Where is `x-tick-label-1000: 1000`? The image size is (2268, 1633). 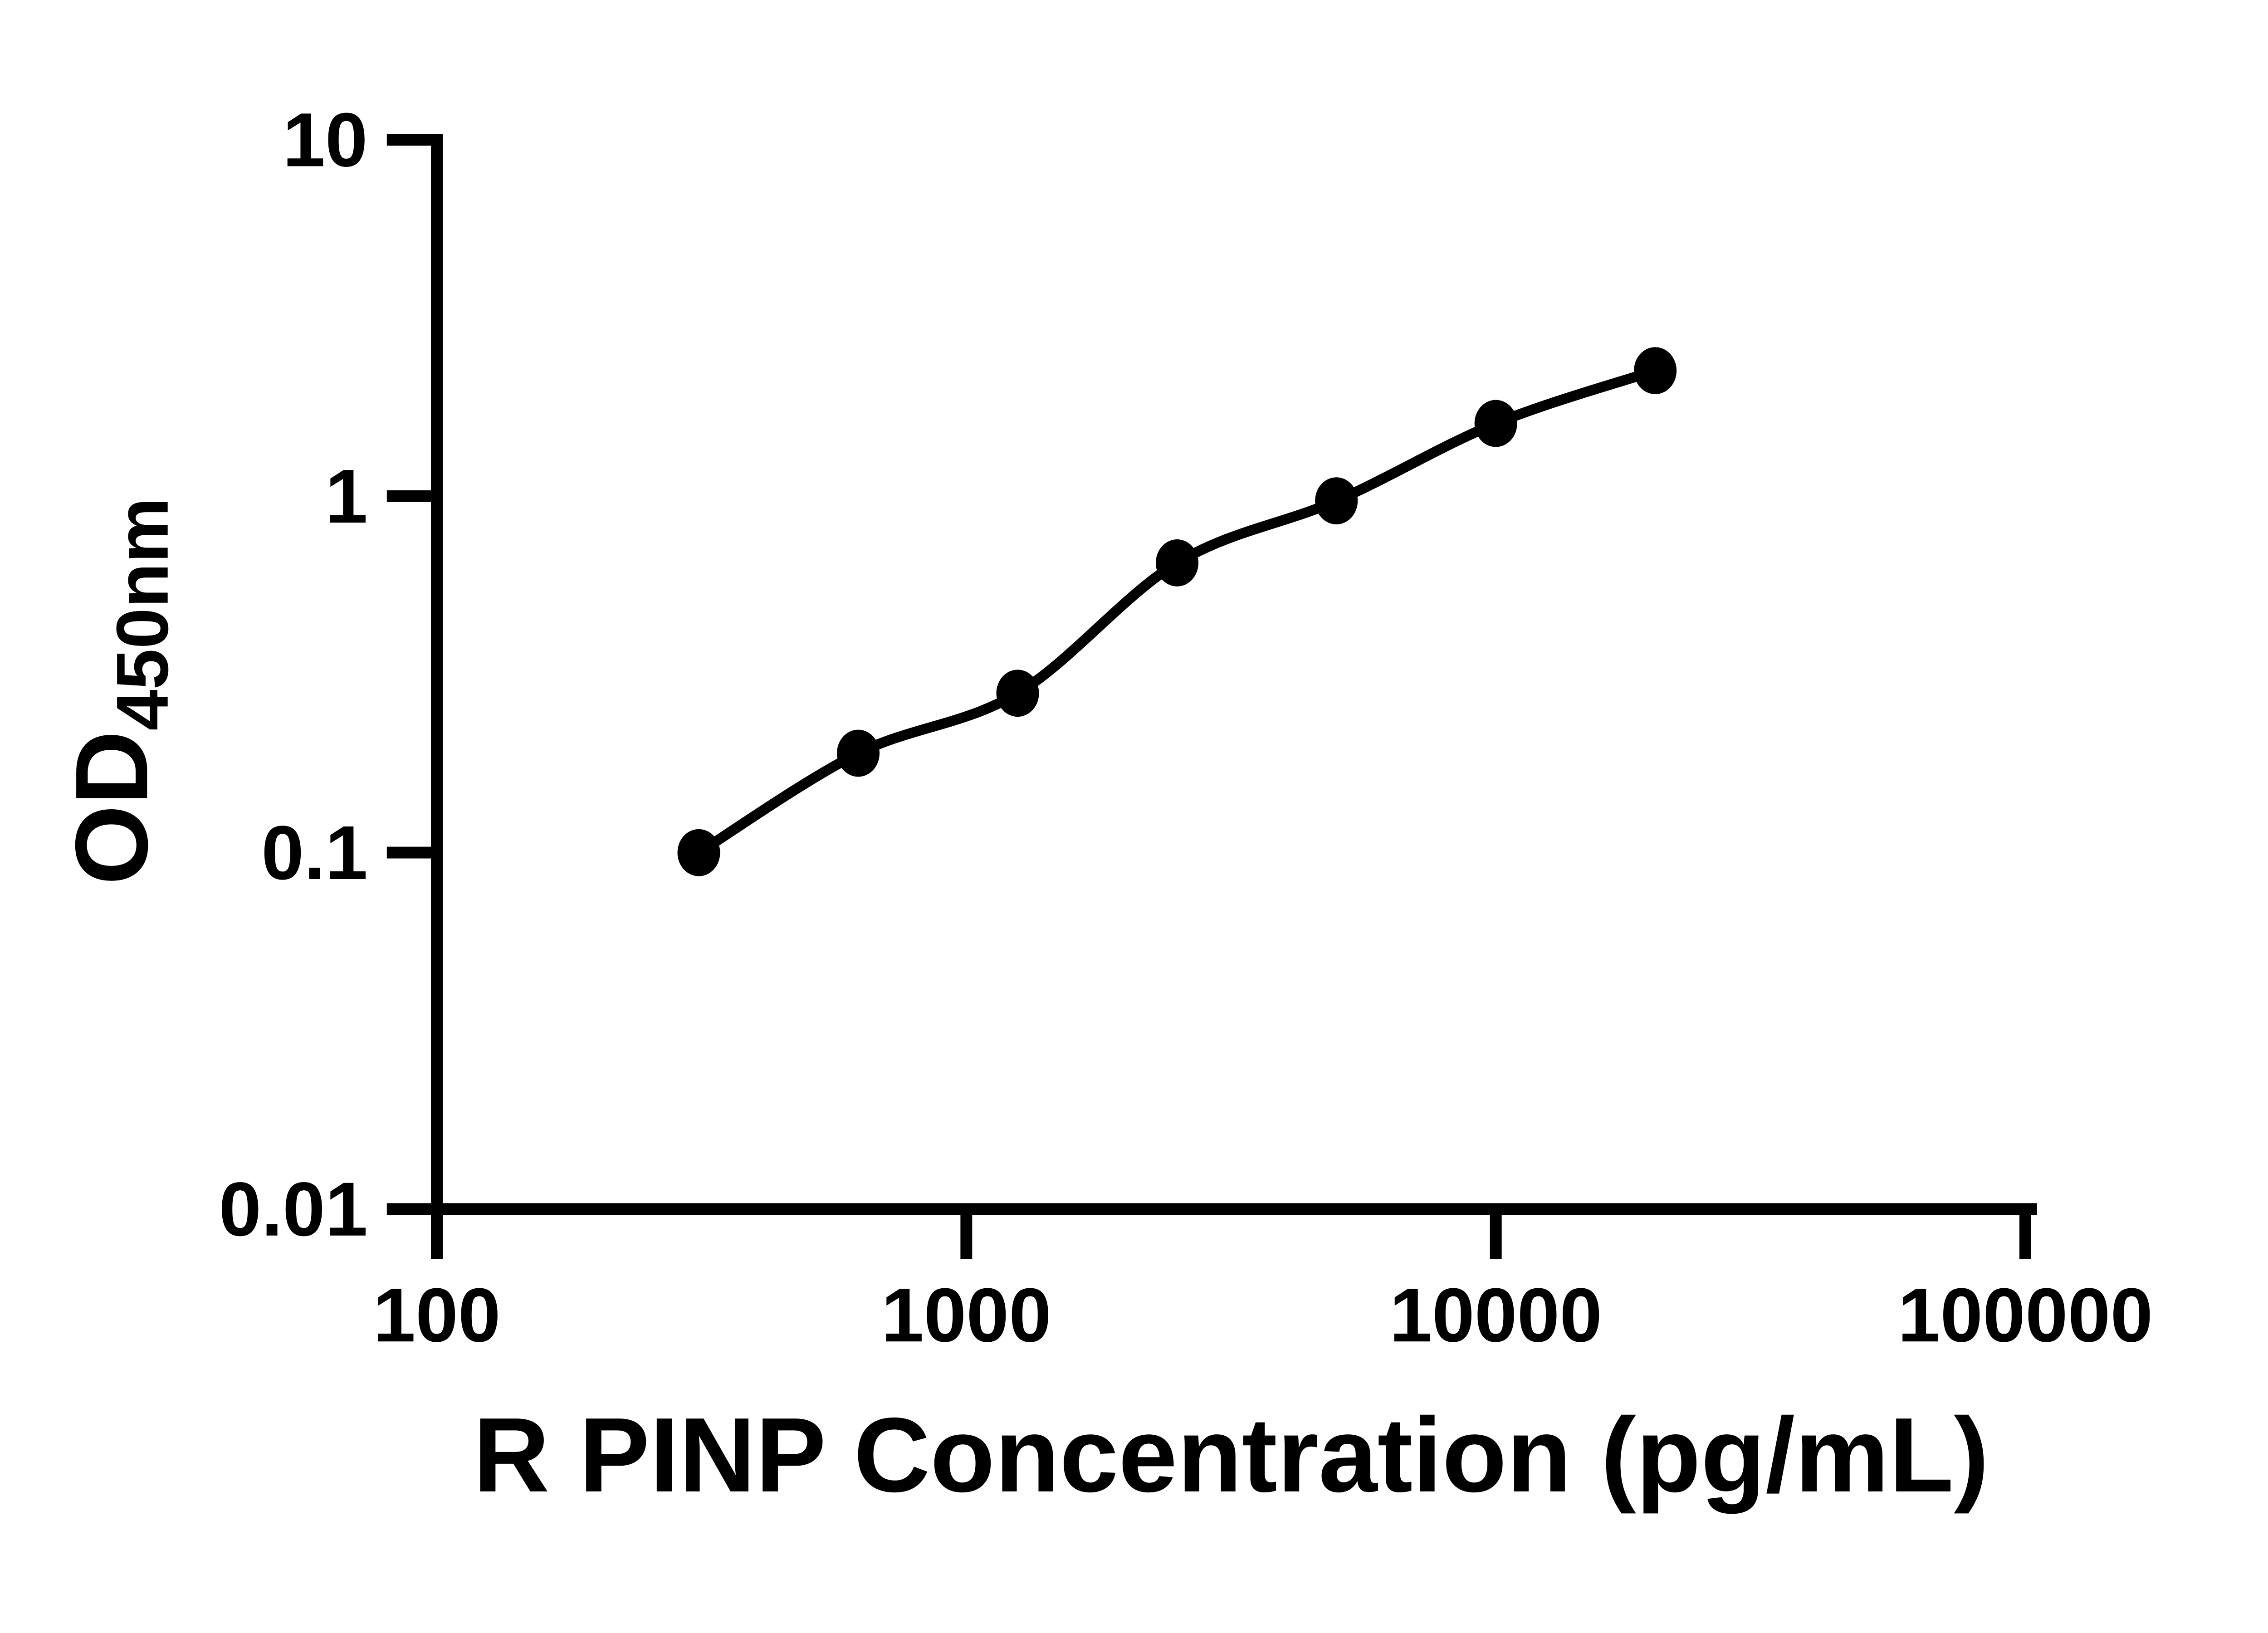
x-tick-label-1000: 1000 is located at coordinates (966, 1315).